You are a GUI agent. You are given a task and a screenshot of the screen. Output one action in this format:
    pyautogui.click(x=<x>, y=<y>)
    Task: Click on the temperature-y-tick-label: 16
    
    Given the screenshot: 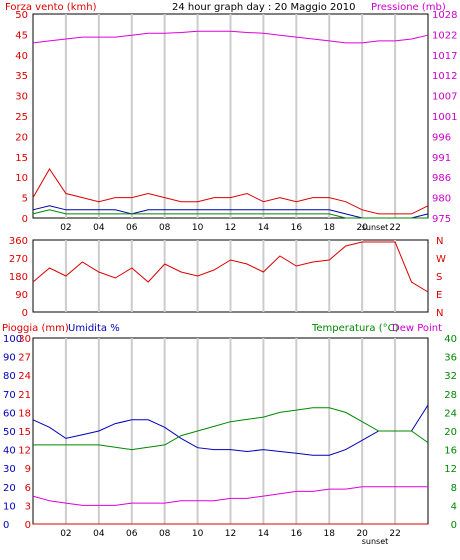 What is the action you would take?
    pyautogui.click(x=450, y=451)
    